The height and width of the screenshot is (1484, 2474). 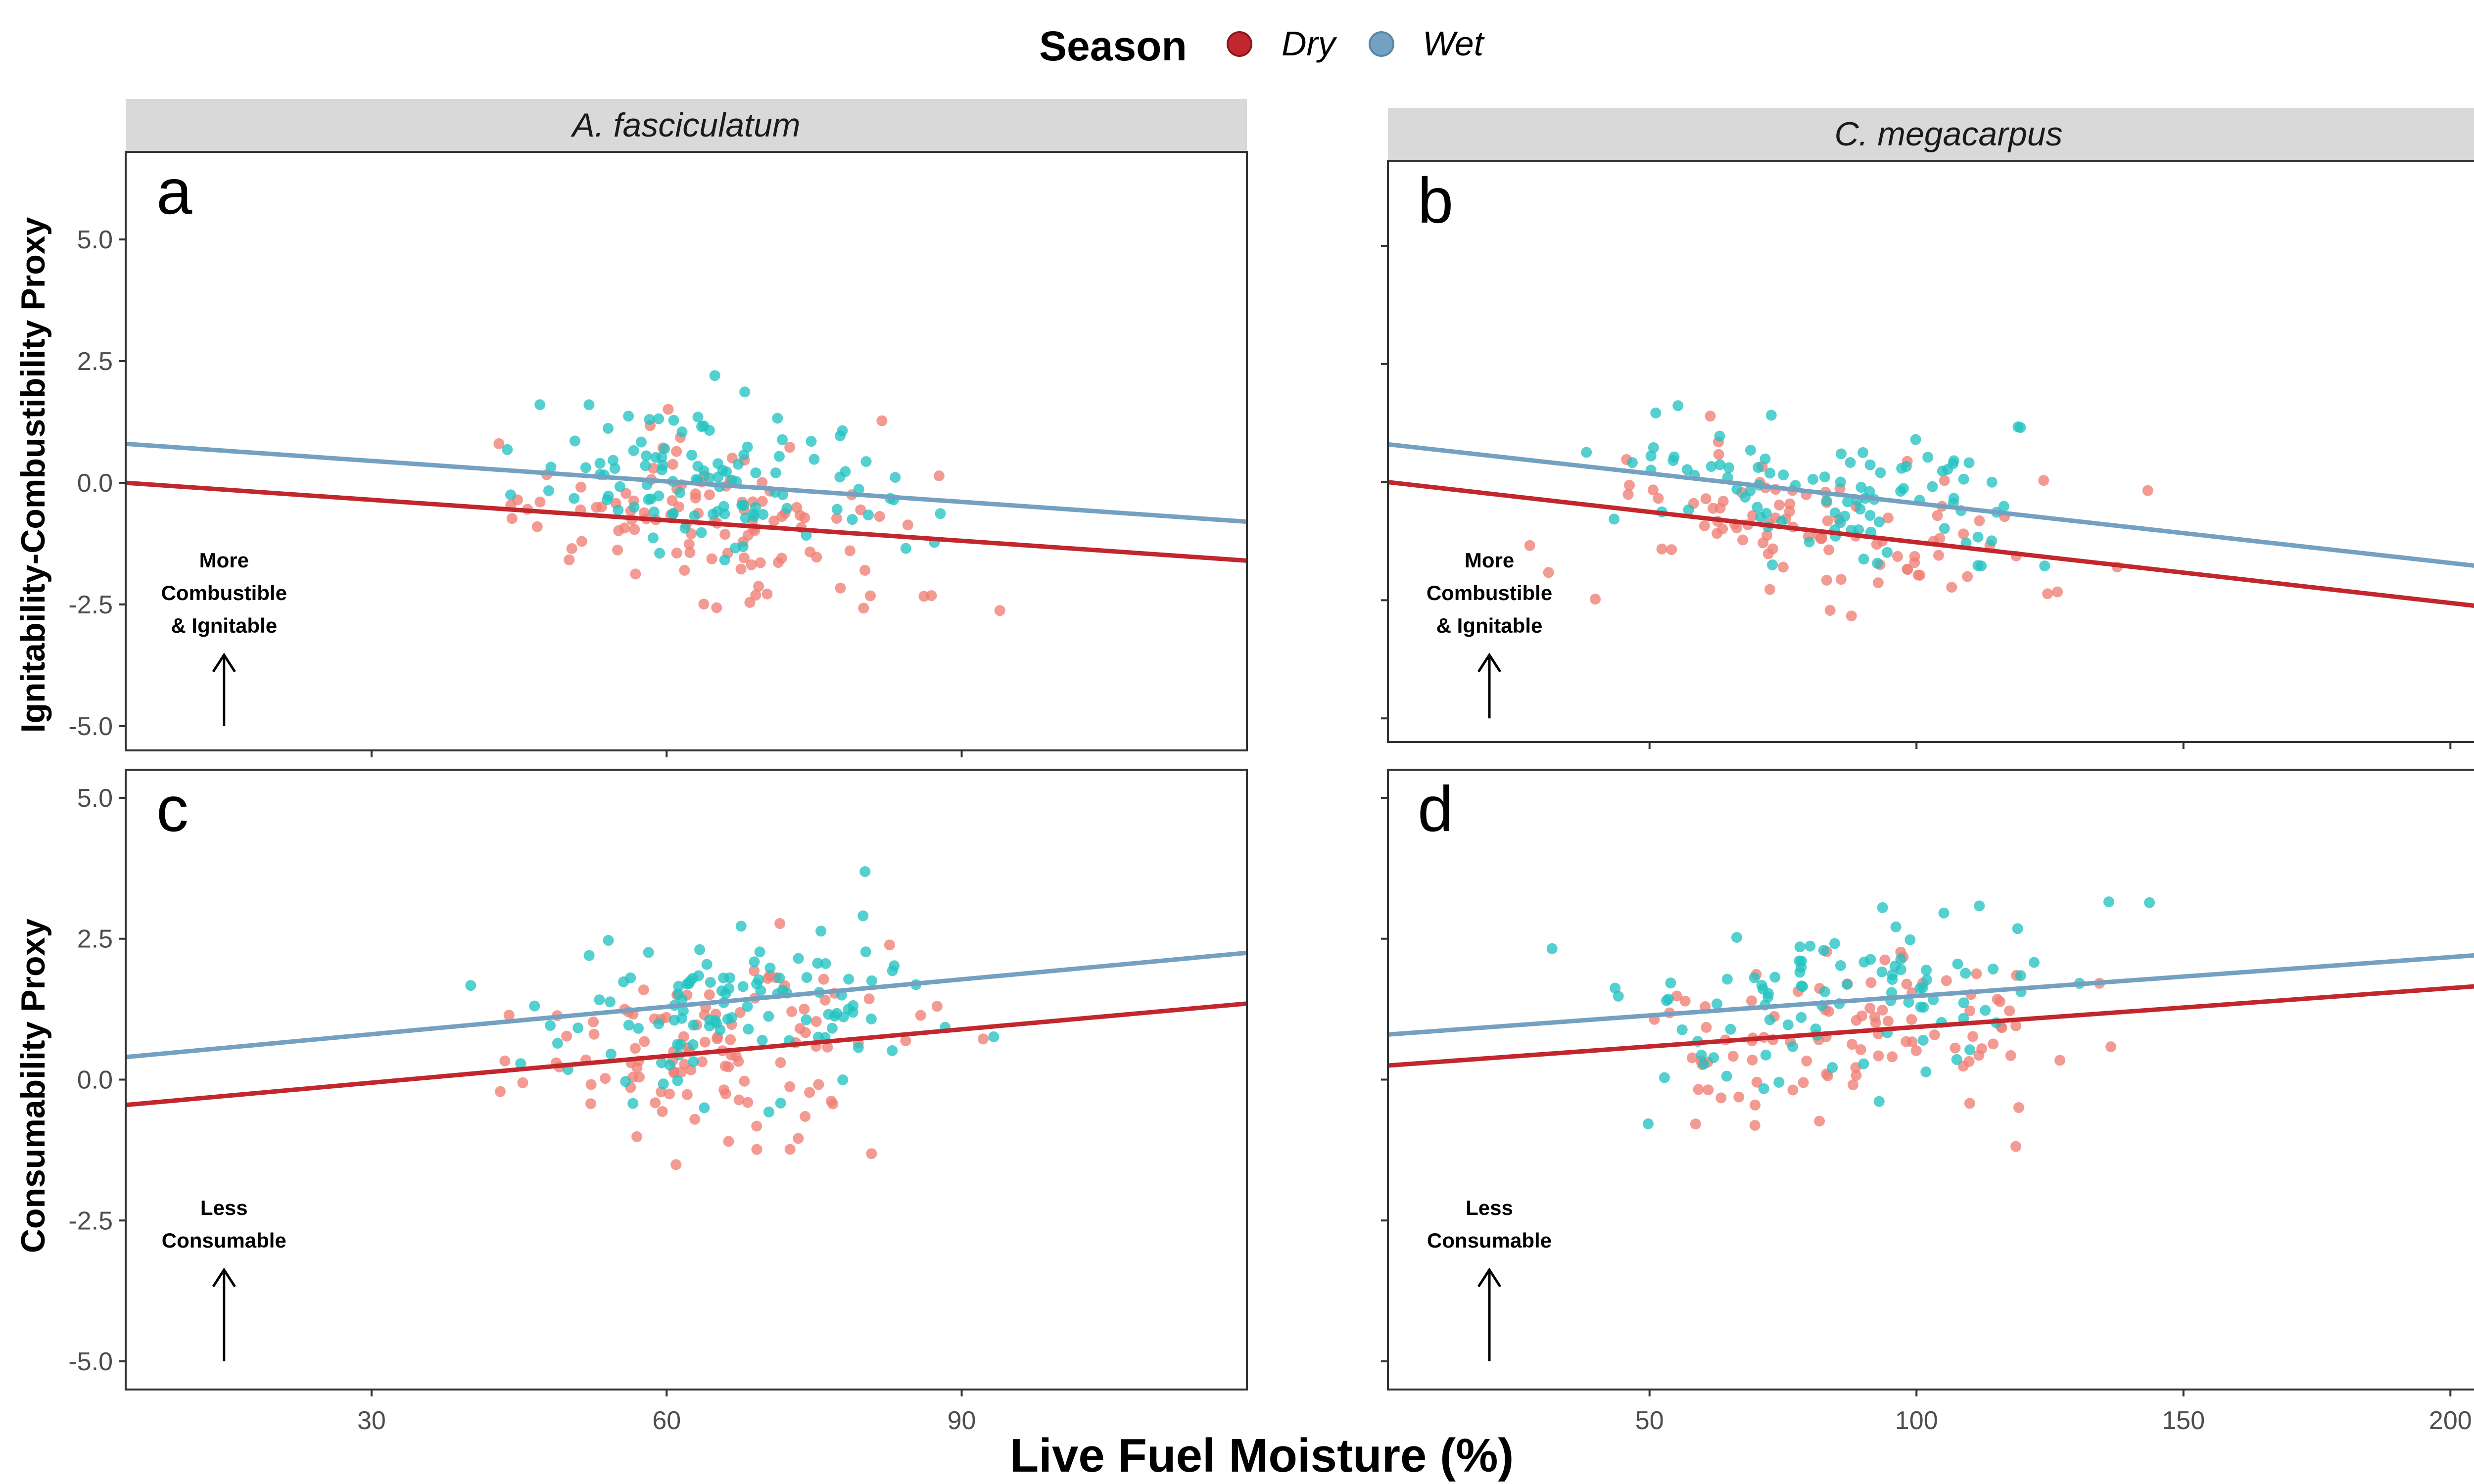 I want to click on panel-b-yticks, so click(x=1385, y=482).